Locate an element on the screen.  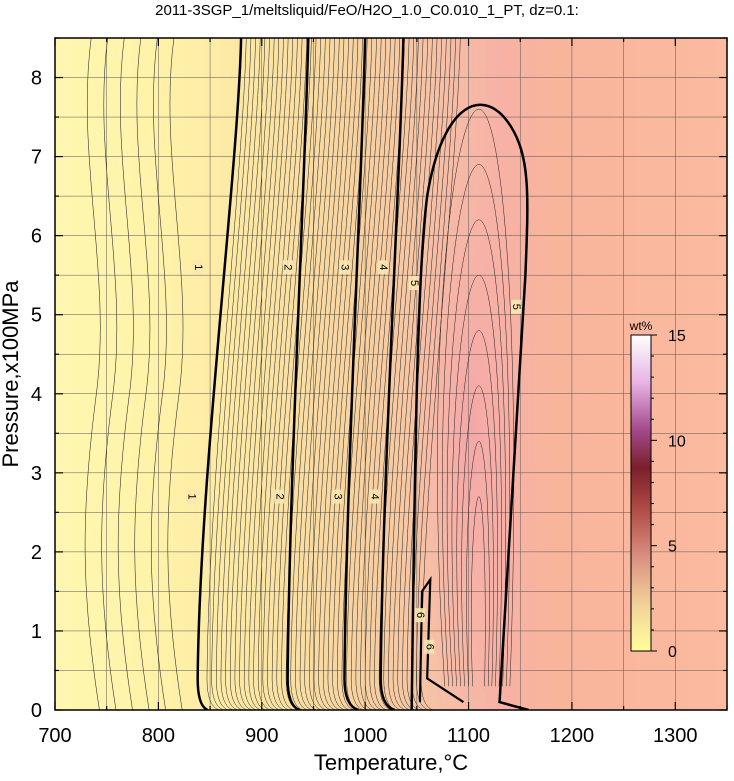
contour-label: 1 is located at coordinates (192, 496).